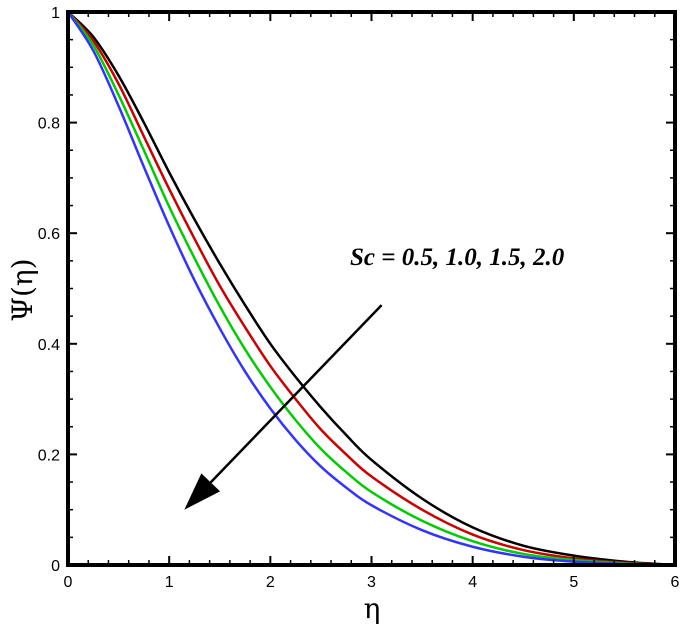  I want to click on x-tick-label: 3, so click(371, 582).